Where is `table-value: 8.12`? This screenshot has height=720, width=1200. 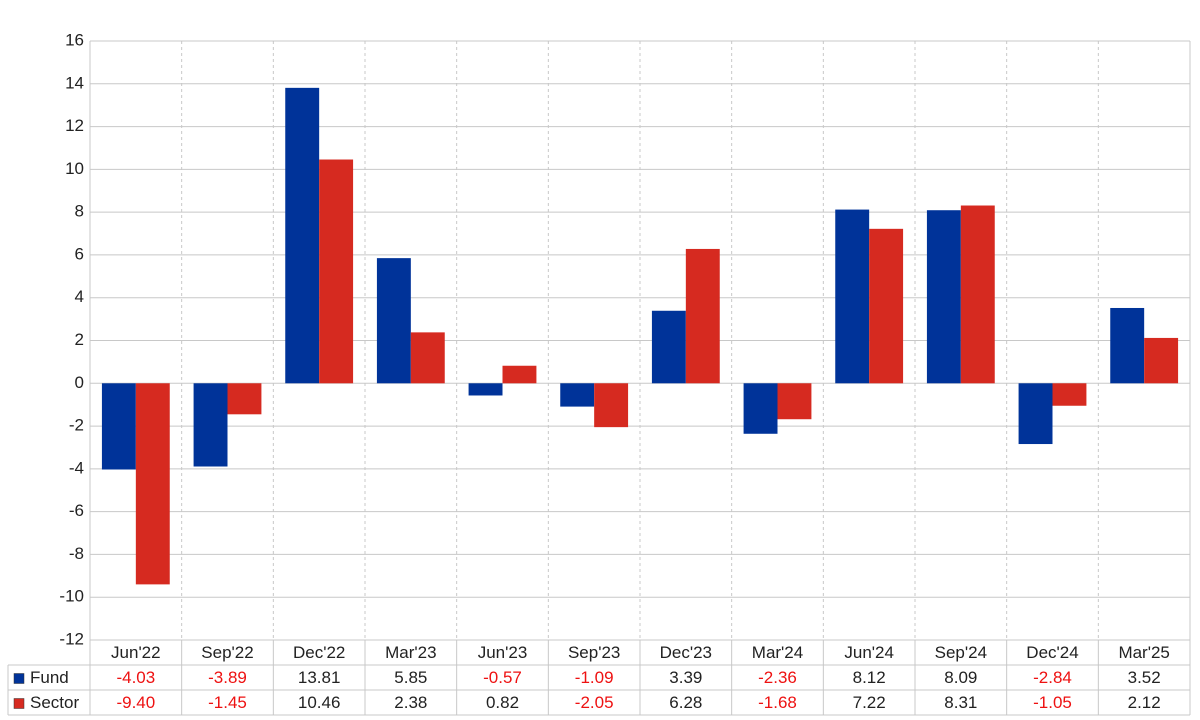 table-value: 8.12 is located at coordinates (869, 677).